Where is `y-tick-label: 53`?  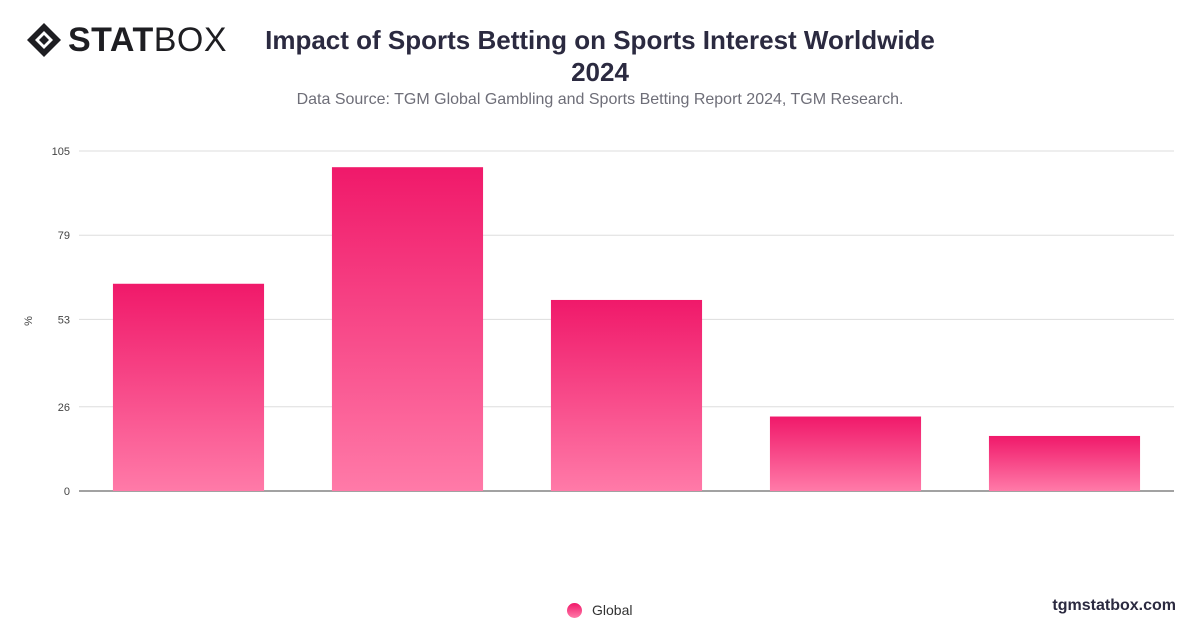
y-tick-label: 53 is located at coordinates (64, 320).